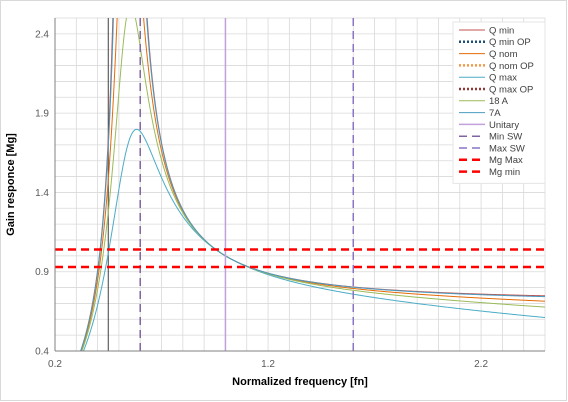  What do you see at coordinates (55, 364) in the screenshot?
I see `x-tick-label: 0.2` at bounding box center [55, 364].